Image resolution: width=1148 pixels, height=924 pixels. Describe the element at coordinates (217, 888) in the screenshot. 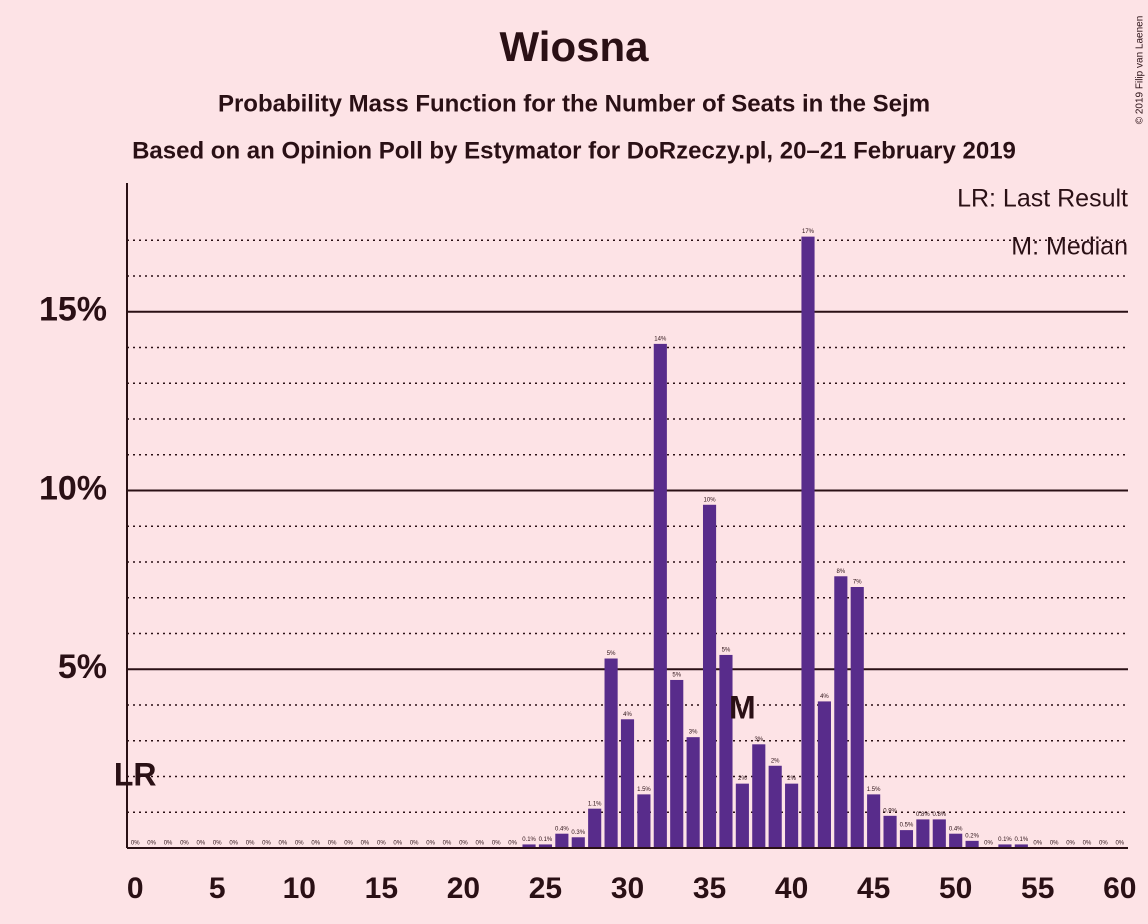

I see `x-tick-label: 5` at that location.